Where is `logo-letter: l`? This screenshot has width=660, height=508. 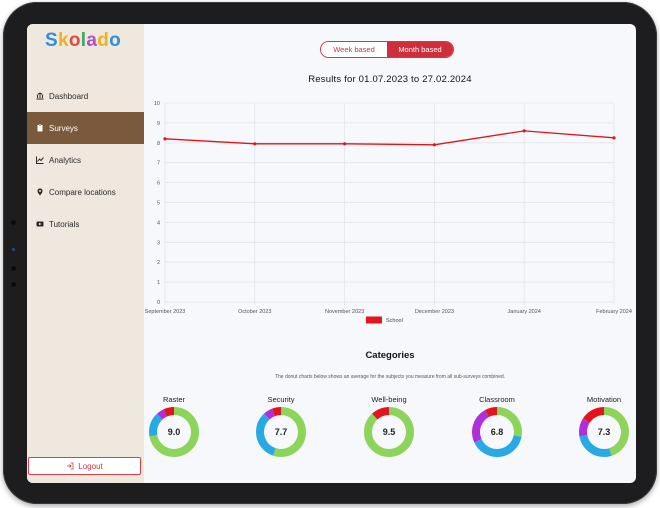
logo-letter: l is located at coordinates (83, 40).